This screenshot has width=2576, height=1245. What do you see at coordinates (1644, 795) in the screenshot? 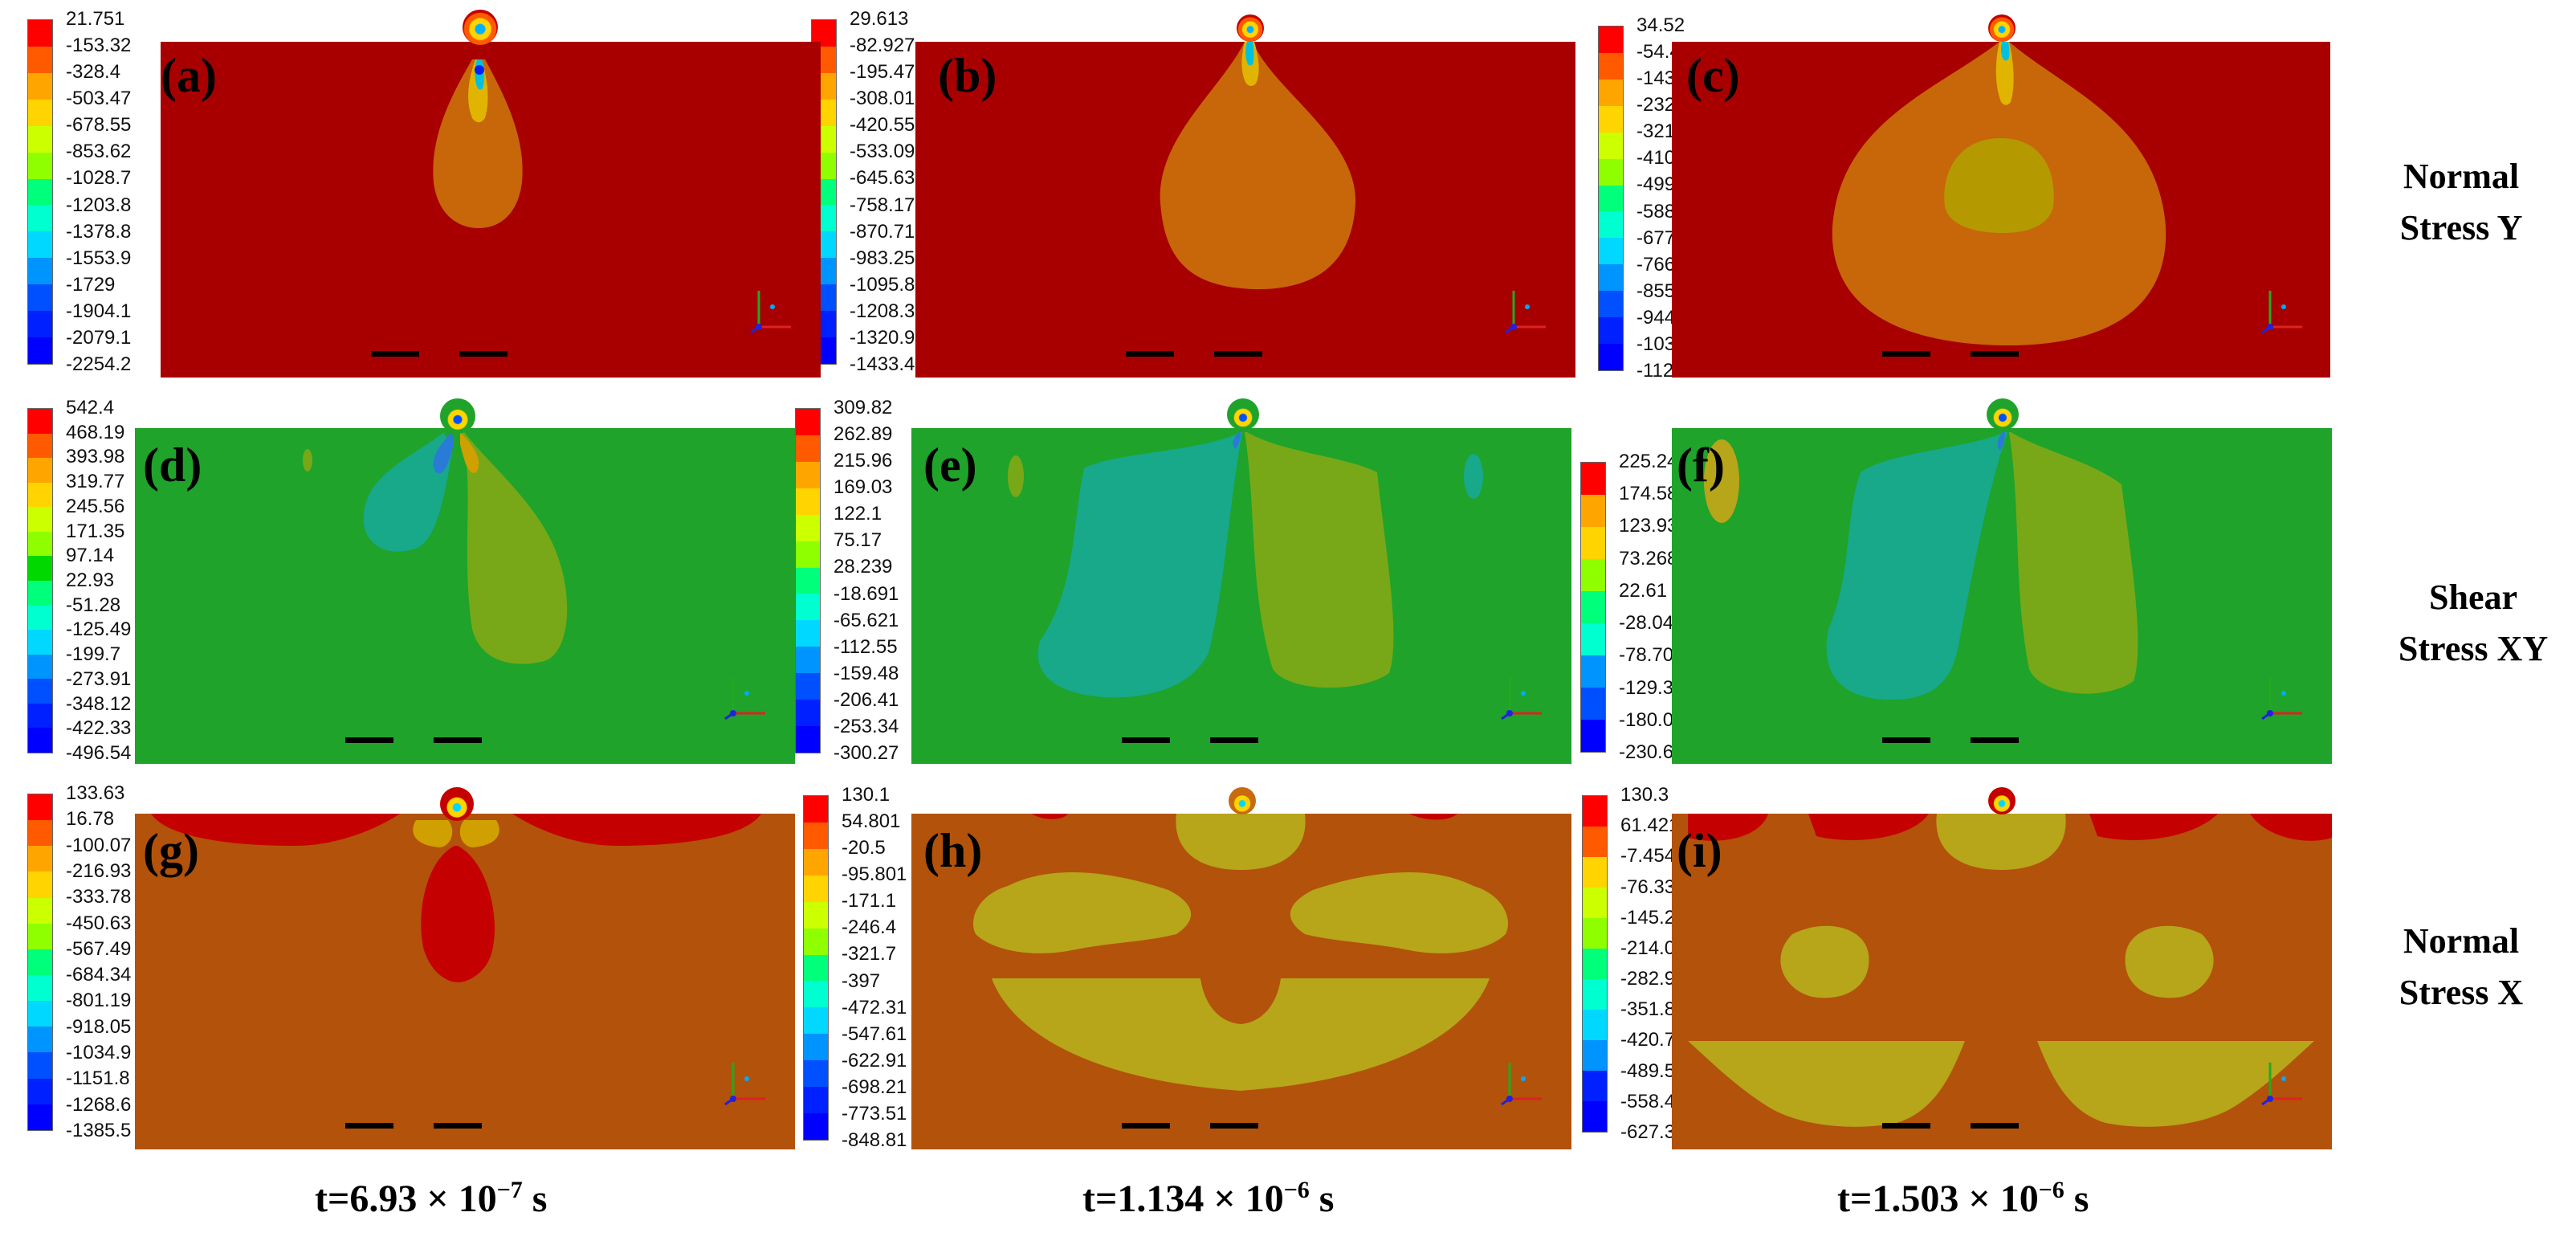
I see `legend-tick-label: 130.3` at bounding box center [1644, 795].